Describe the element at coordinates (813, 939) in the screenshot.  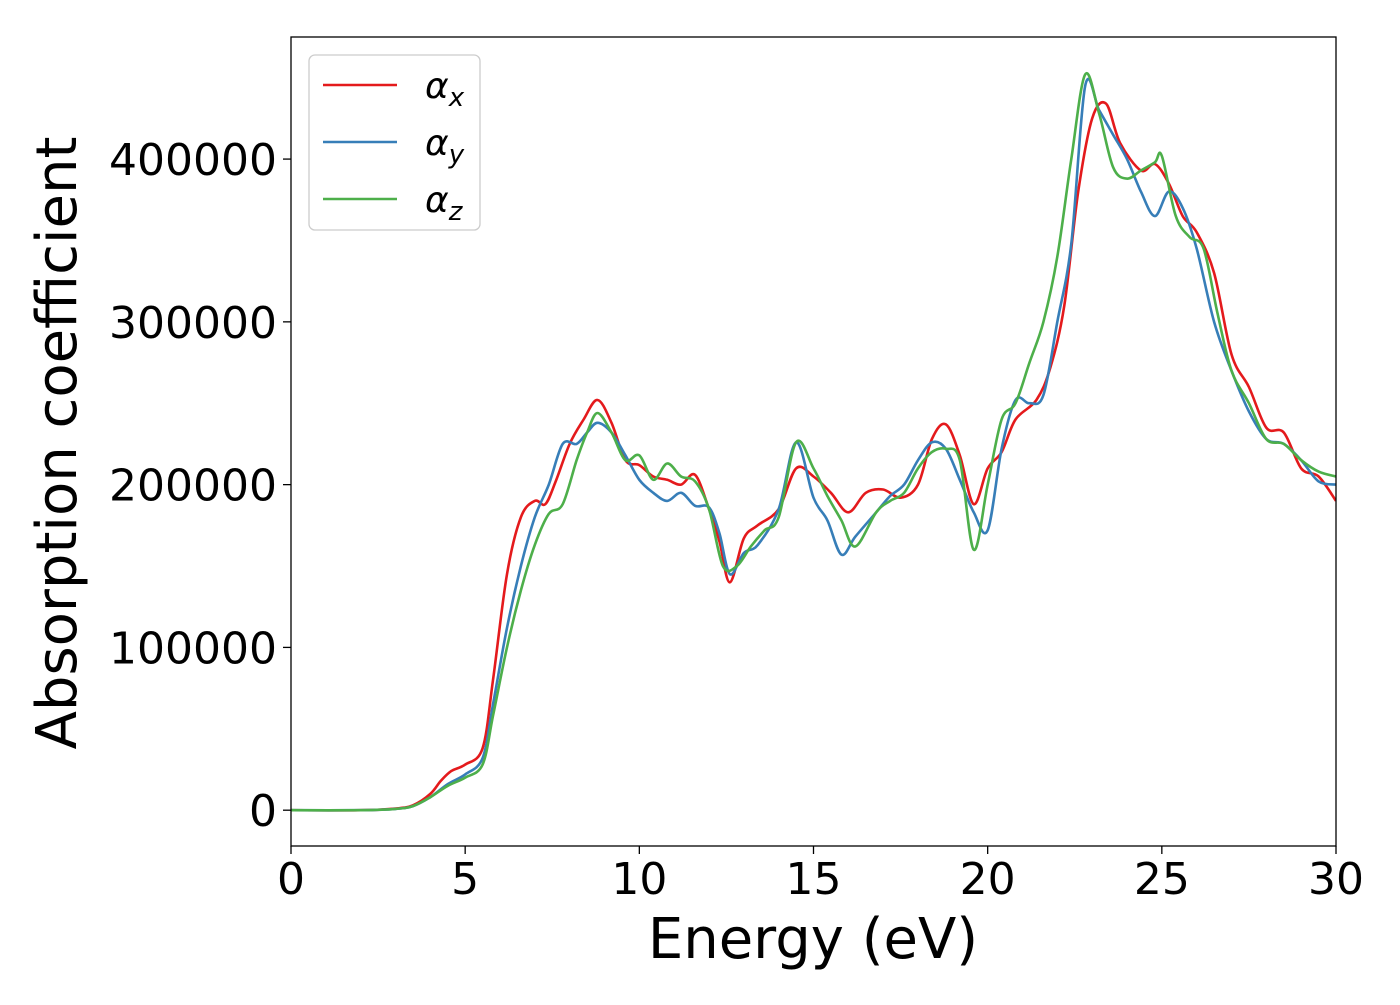
I see `x-axis-label: Energy (eV)` at that location.